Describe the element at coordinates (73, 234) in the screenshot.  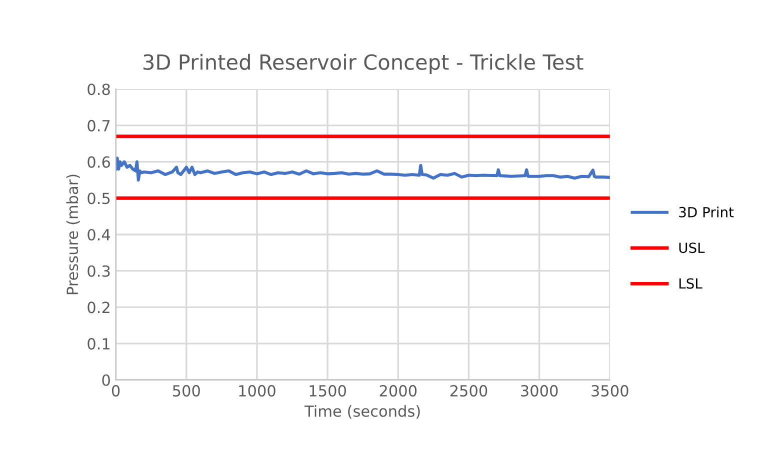
I see `y-axis-title: Pressure (mbar)` at that location.